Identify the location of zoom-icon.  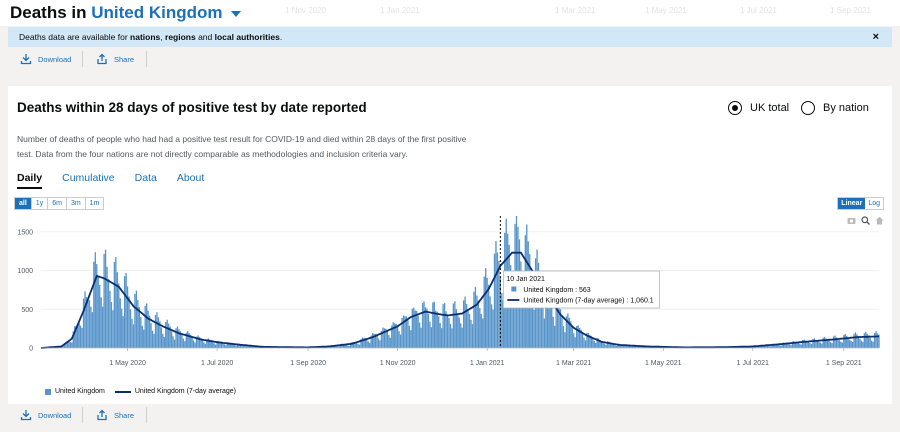
(865, 218).